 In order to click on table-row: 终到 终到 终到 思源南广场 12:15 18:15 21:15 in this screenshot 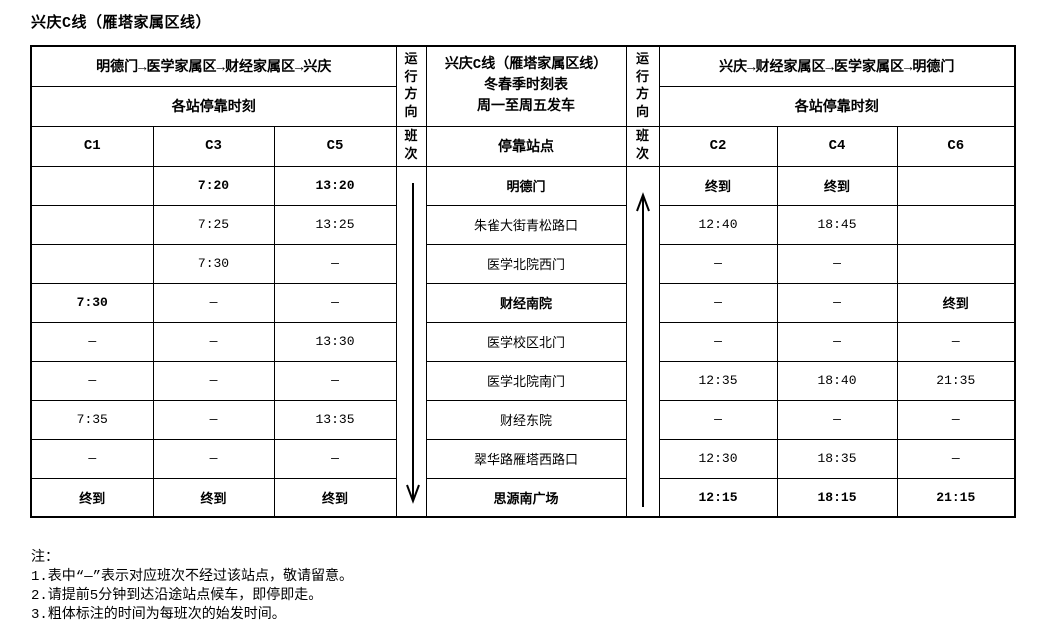, I will do `click(523, 497)`.